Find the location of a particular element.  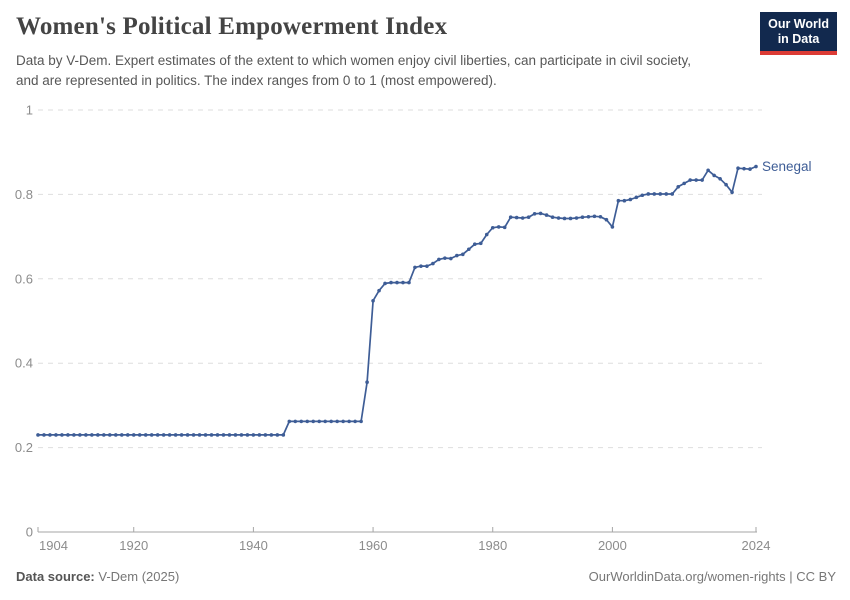

footer-link: OurWorldinData.org/women-rights | CC BY is located at coordinates (712, 576).